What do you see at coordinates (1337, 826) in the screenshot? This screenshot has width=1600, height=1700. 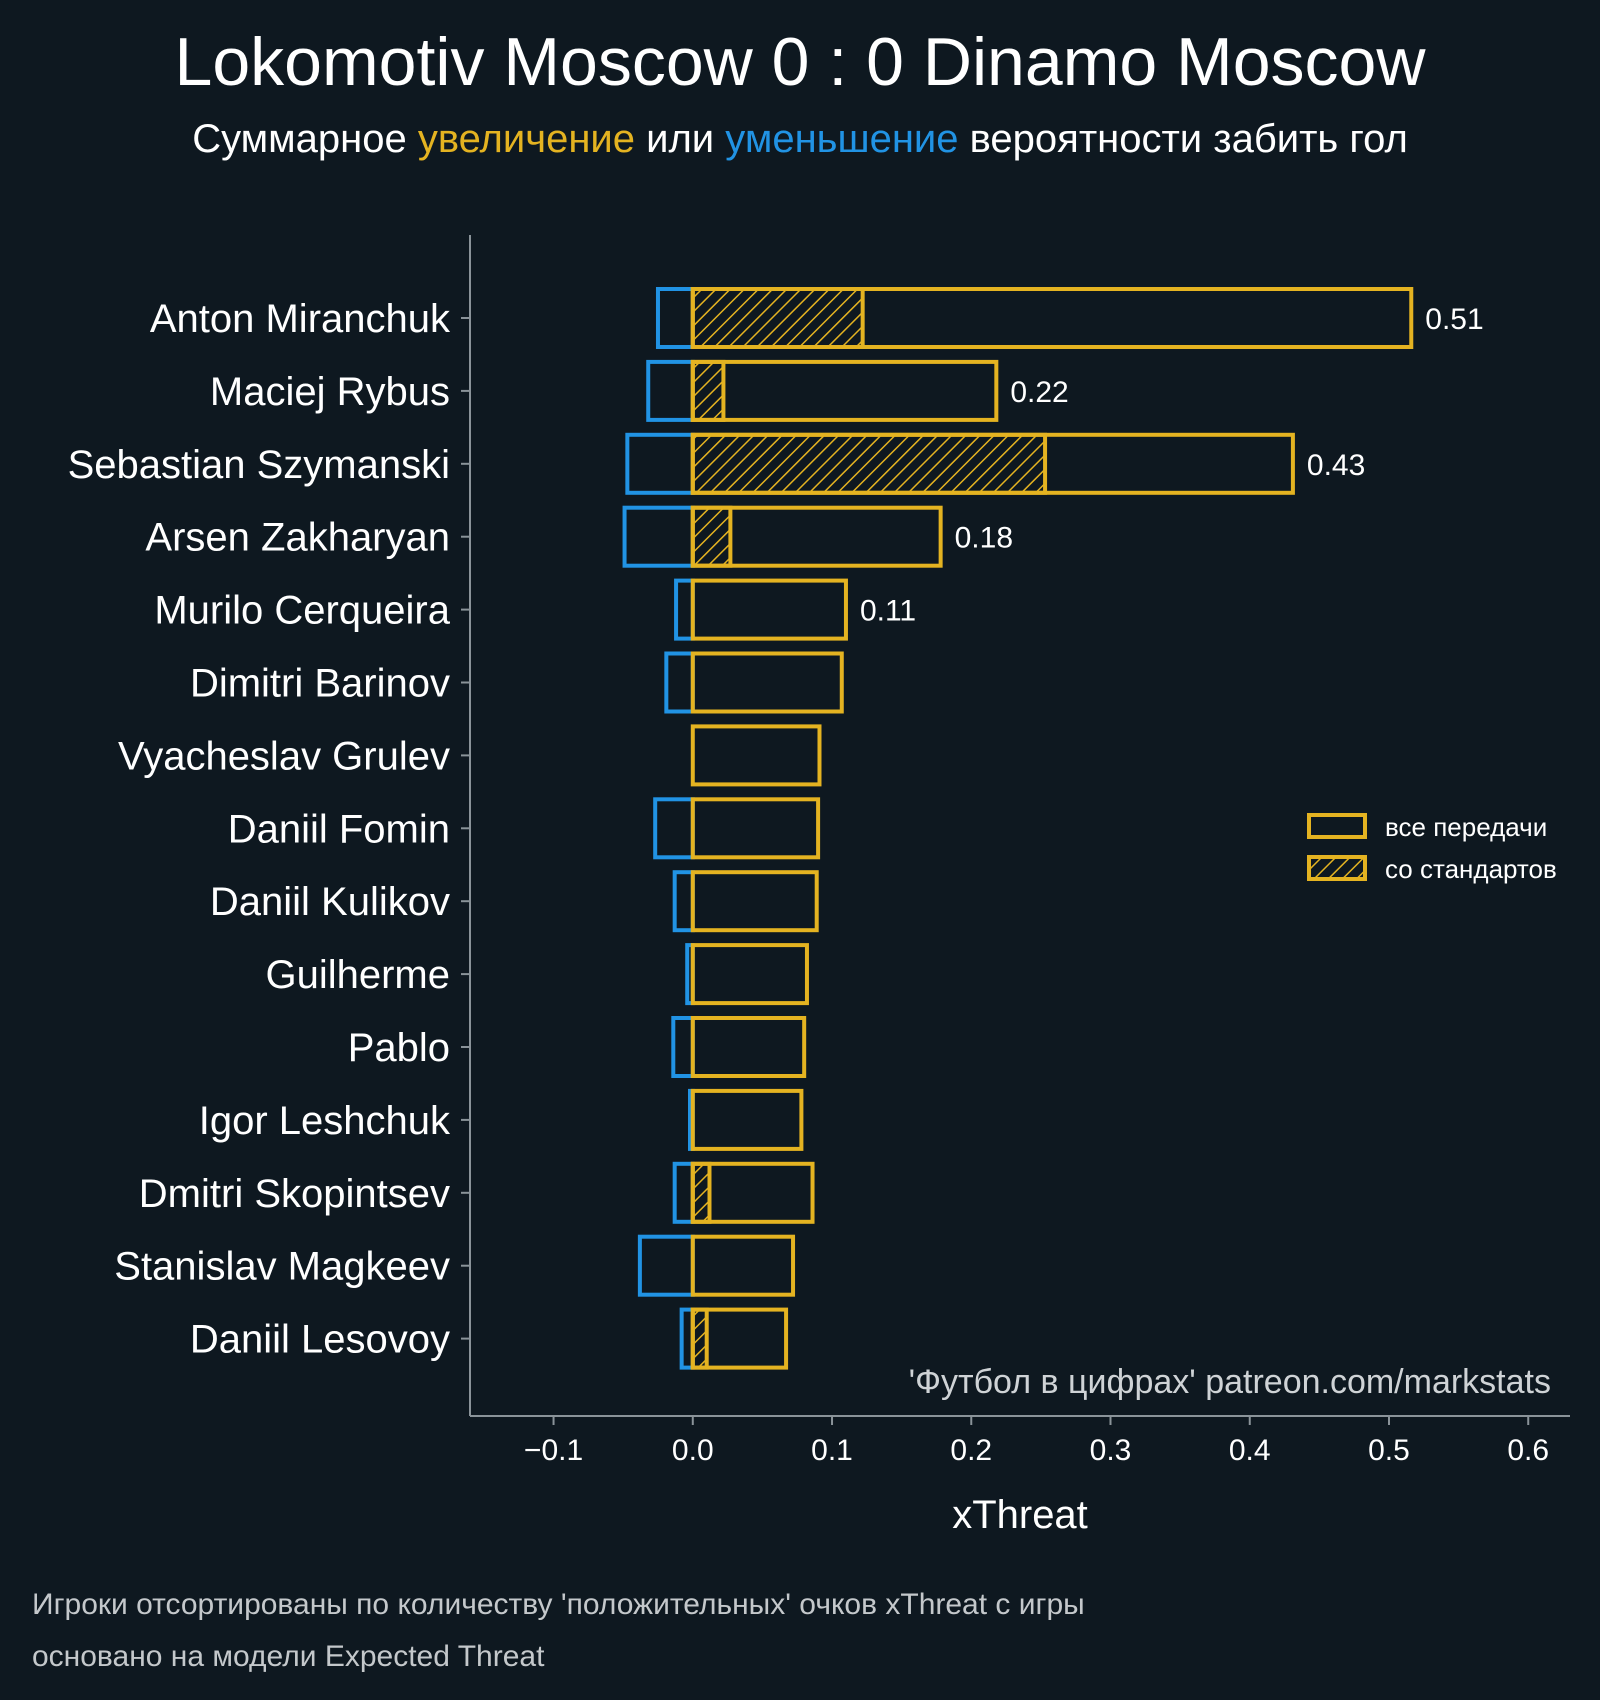 I see `legend-swatch-all-passes` at bounding box center [1337, 826].